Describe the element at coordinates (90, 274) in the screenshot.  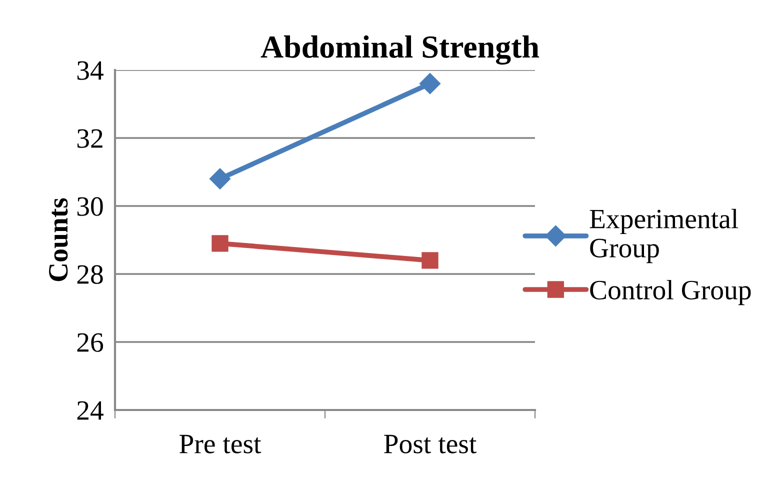
I see `y-tick-label: 28` at that location.